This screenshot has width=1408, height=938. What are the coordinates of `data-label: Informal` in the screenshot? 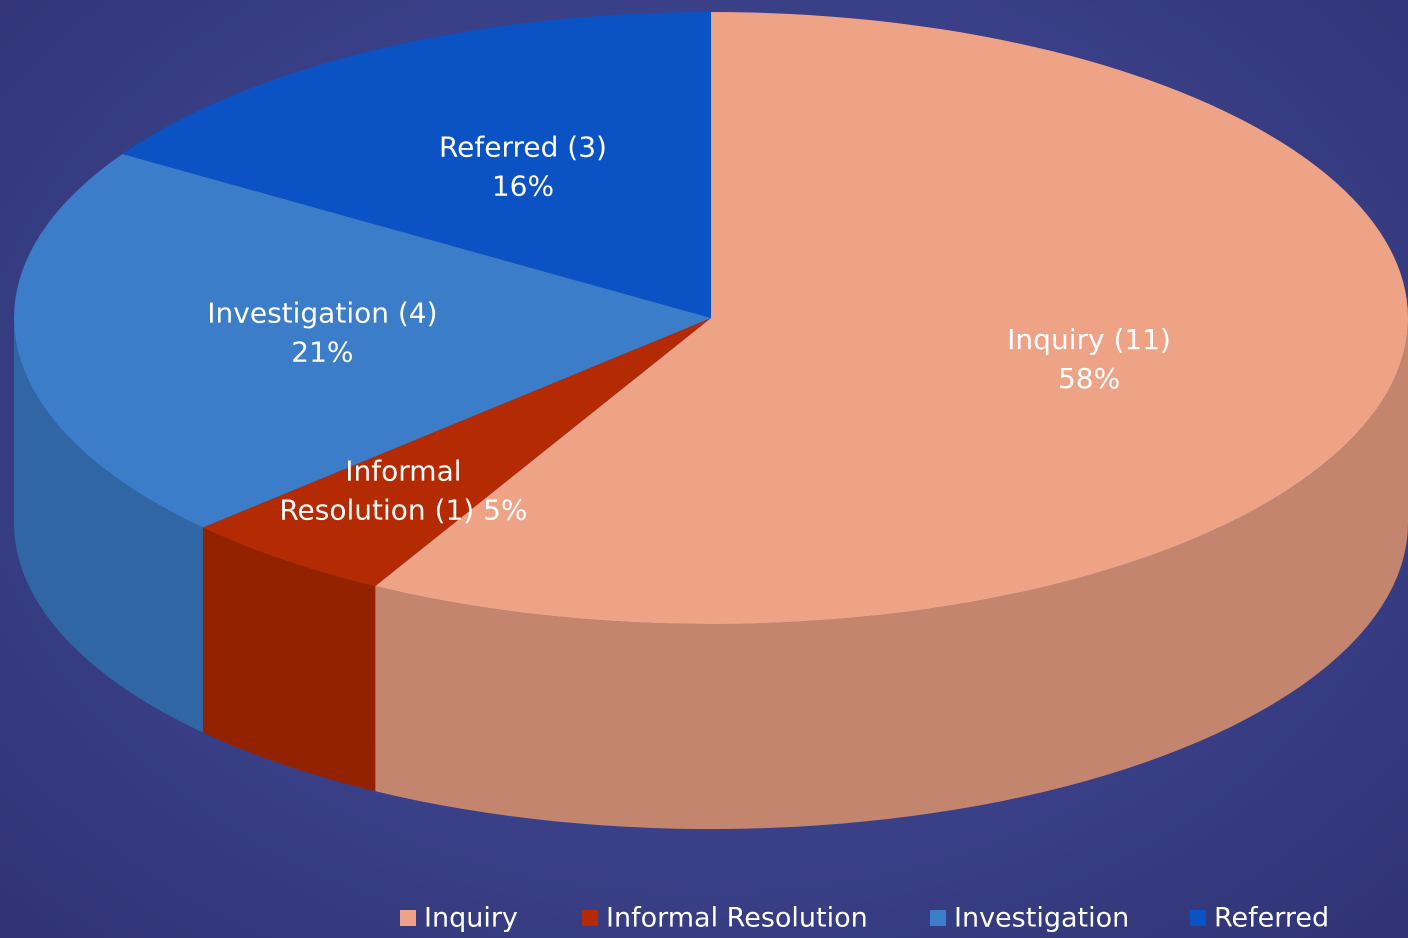 It's located at (403, 471).